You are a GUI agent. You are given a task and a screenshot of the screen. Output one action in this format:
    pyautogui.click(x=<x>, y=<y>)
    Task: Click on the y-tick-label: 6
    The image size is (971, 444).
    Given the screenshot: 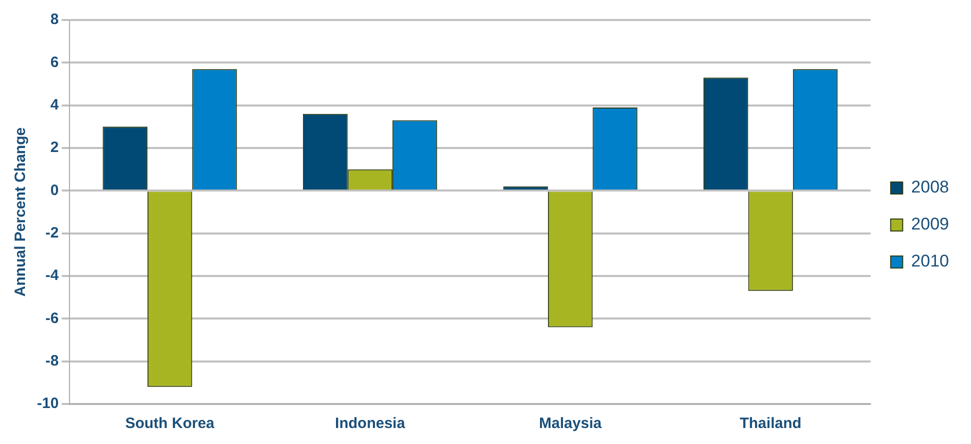 What is the action you would take?
    pyautogui.click(x=54, y=62)
    